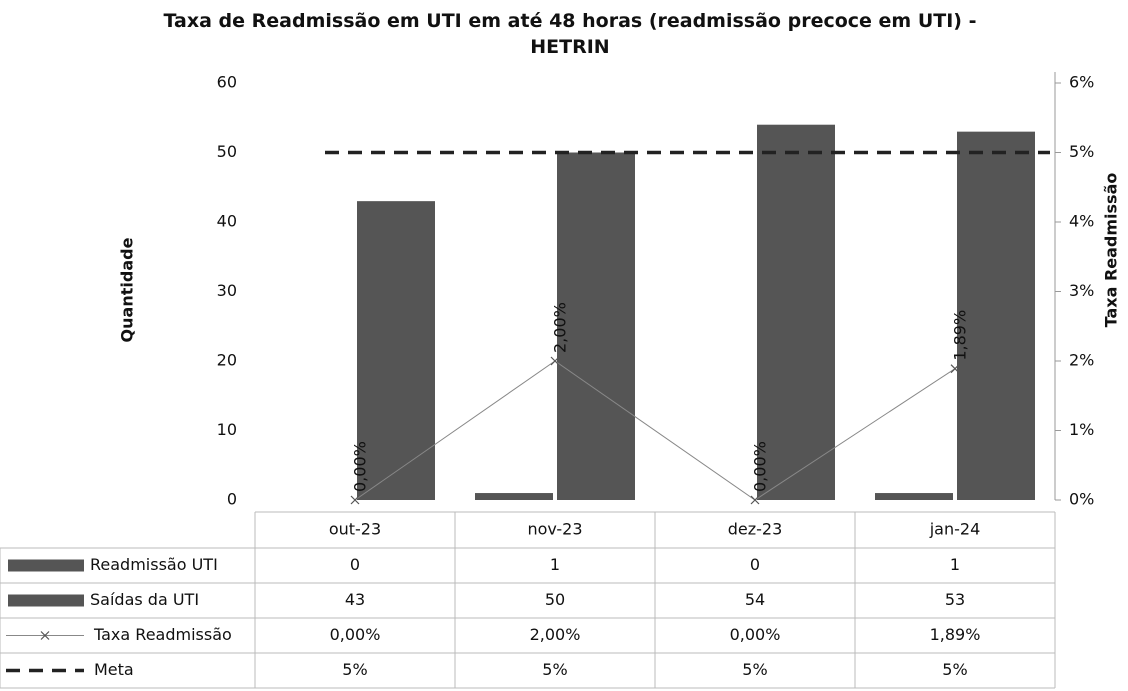 This screenshot has width=1128, height=691. What do you see at coordinates (144, 599) in the screenshot?
I see `legend-label: Saídas da UTI` at bounding box center [144, 599].